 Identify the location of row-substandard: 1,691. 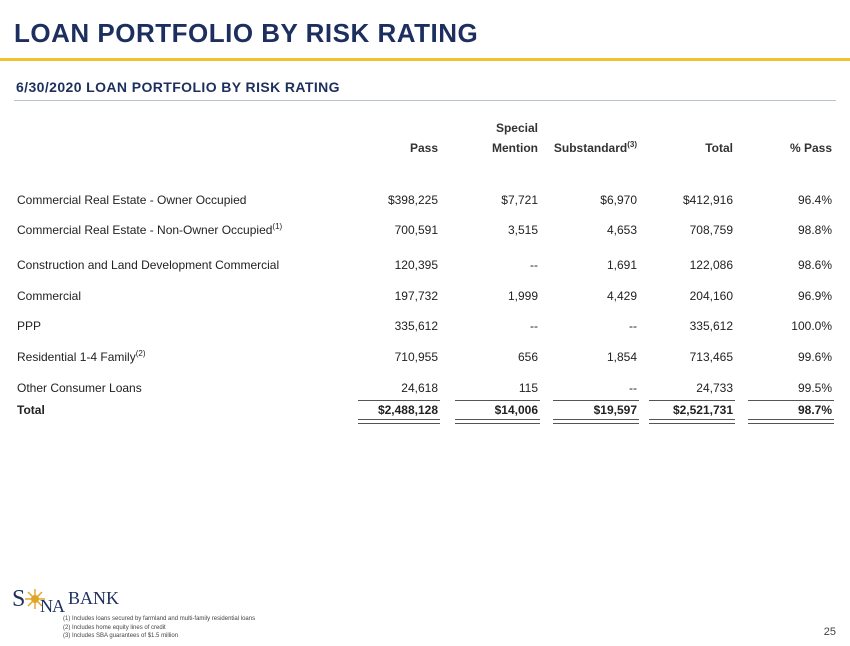
(621, 265).